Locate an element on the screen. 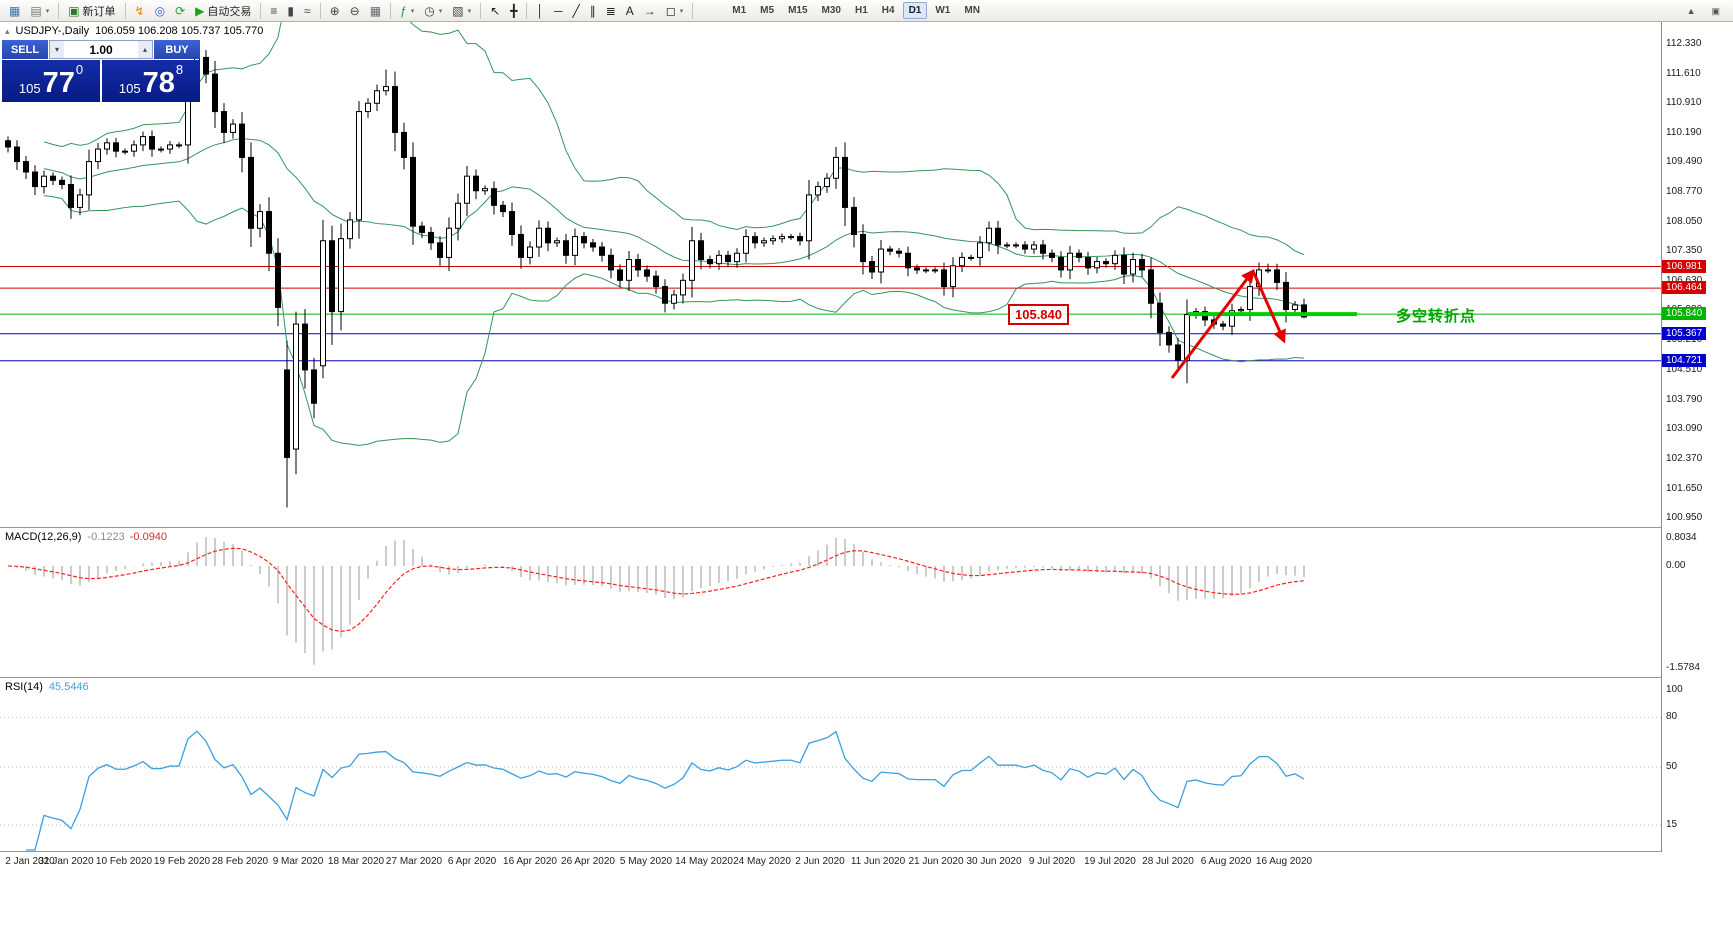  cursor-button: ↖ is located at coordinates (495, 11).